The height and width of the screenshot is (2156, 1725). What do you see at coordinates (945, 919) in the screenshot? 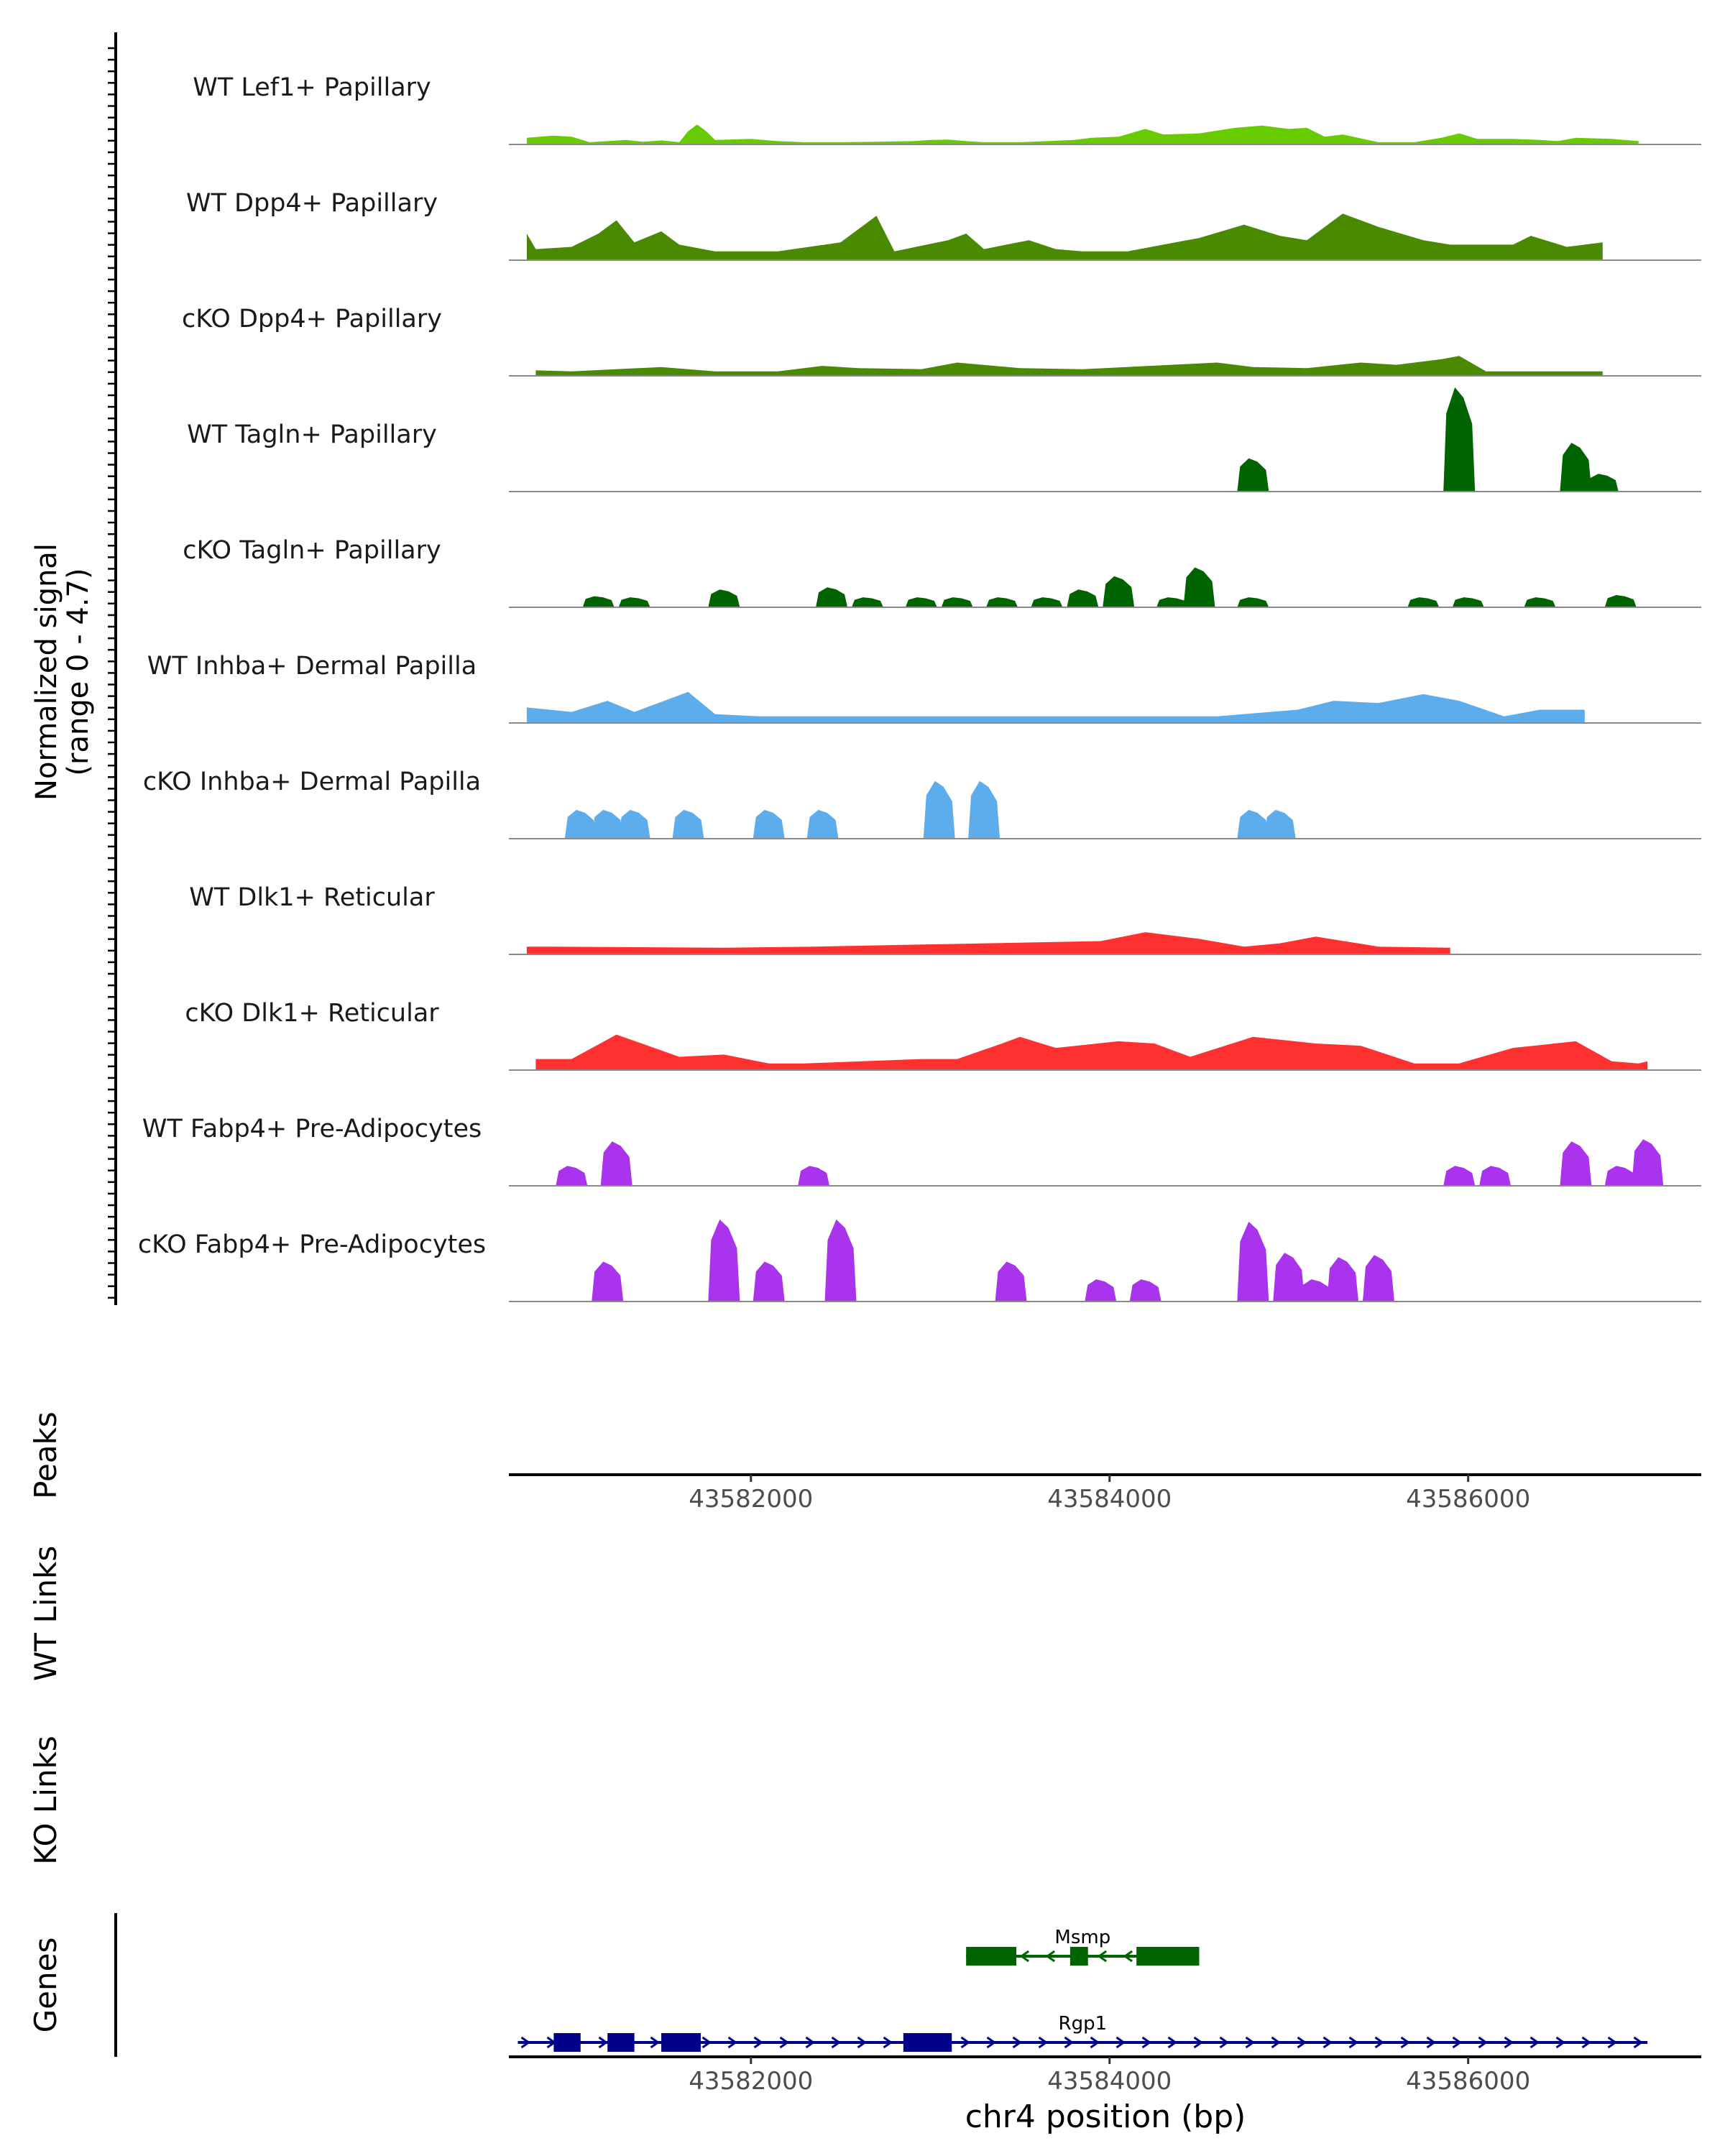
I see `track-7: WT Dlk1+ Reticular` at bounding box center [945, 919].